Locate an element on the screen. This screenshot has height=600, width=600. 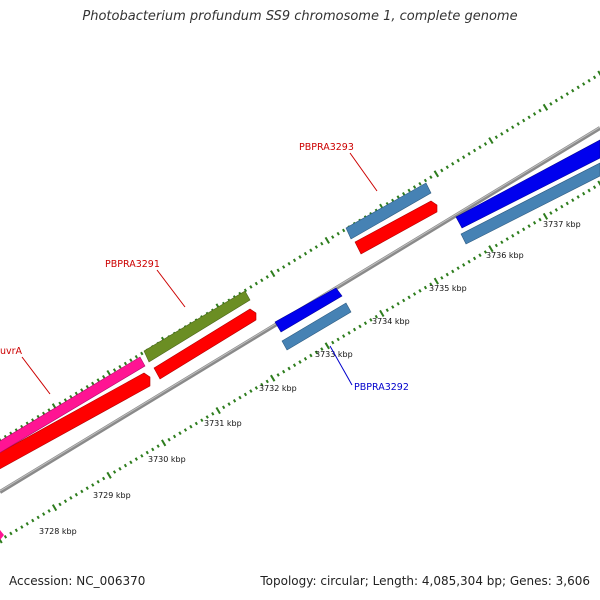
forward-cds-pbpra3291 is located at coordinates (197, 326).